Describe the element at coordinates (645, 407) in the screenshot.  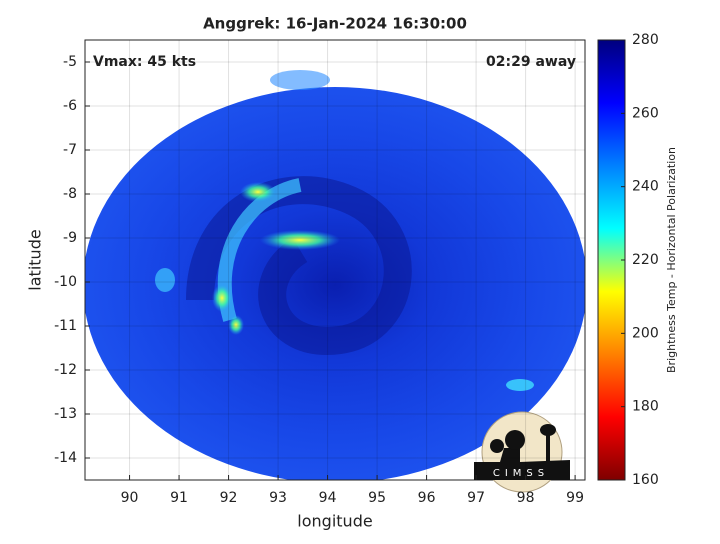
I see `colorbar-tick-label: 180` at that location.